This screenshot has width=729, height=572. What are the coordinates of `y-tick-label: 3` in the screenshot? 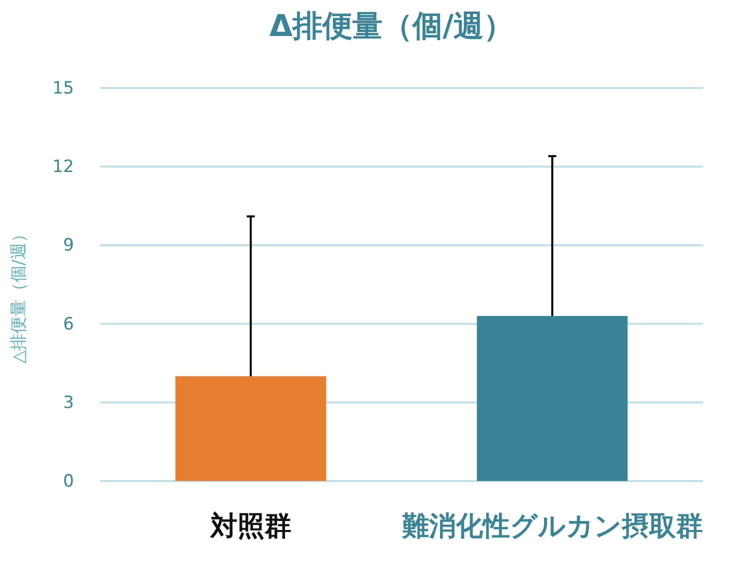 It's located at (68, 402).